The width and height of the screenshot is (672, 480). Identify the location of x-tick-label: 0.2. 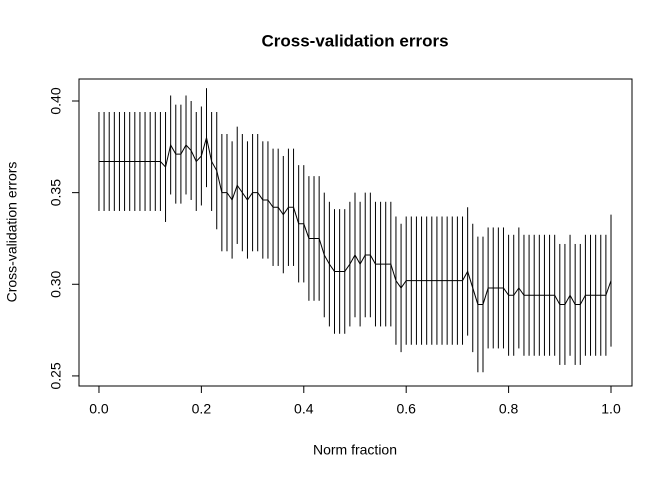
(202, 409).